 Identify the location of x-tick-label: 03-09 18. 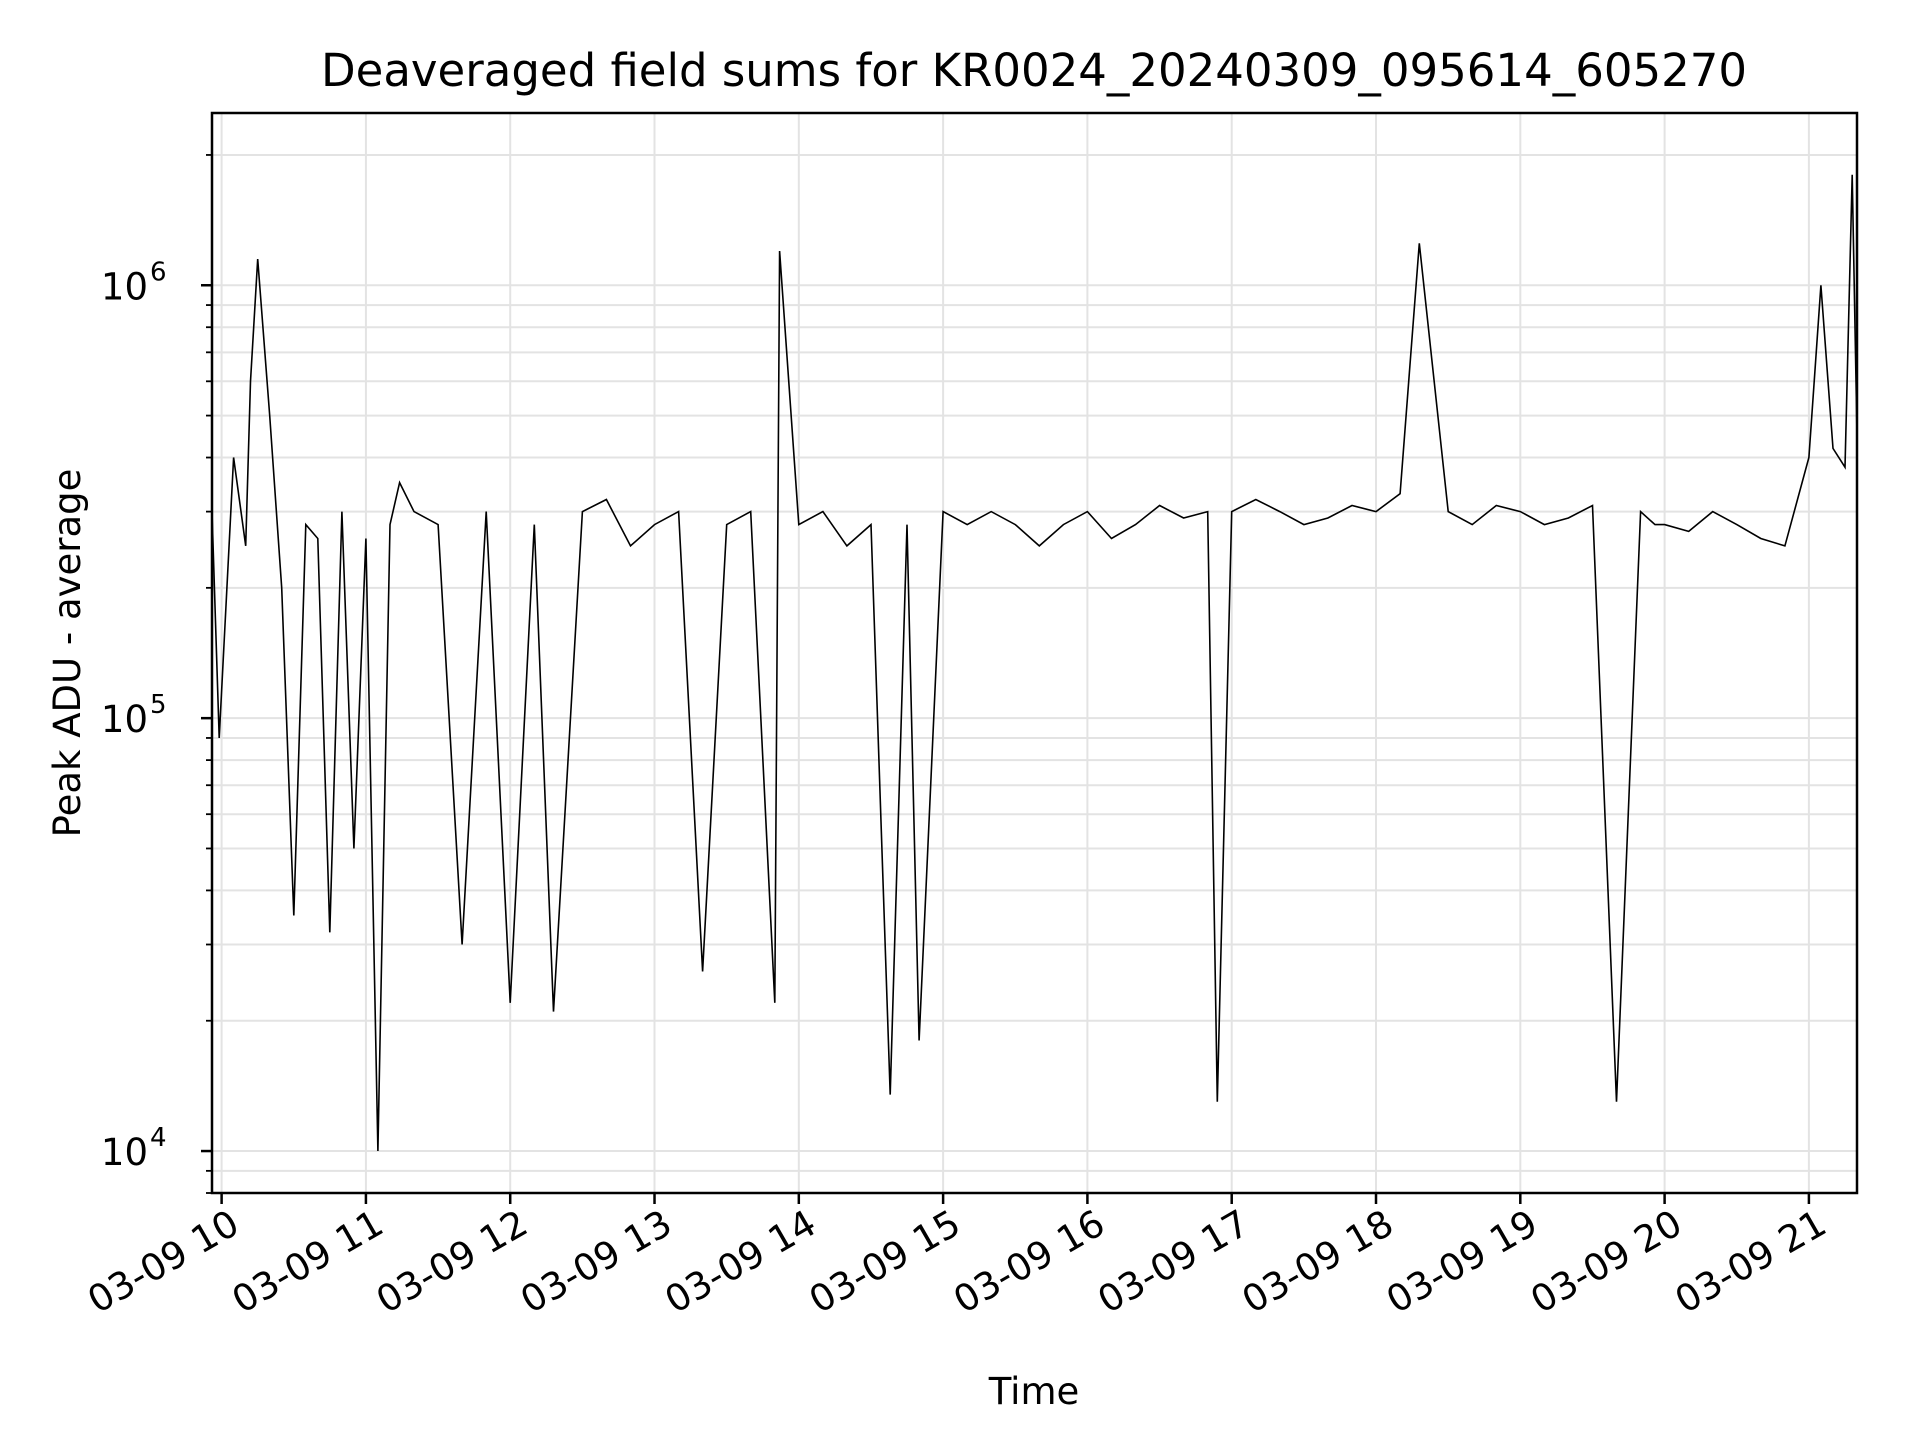
(1318, 1262).